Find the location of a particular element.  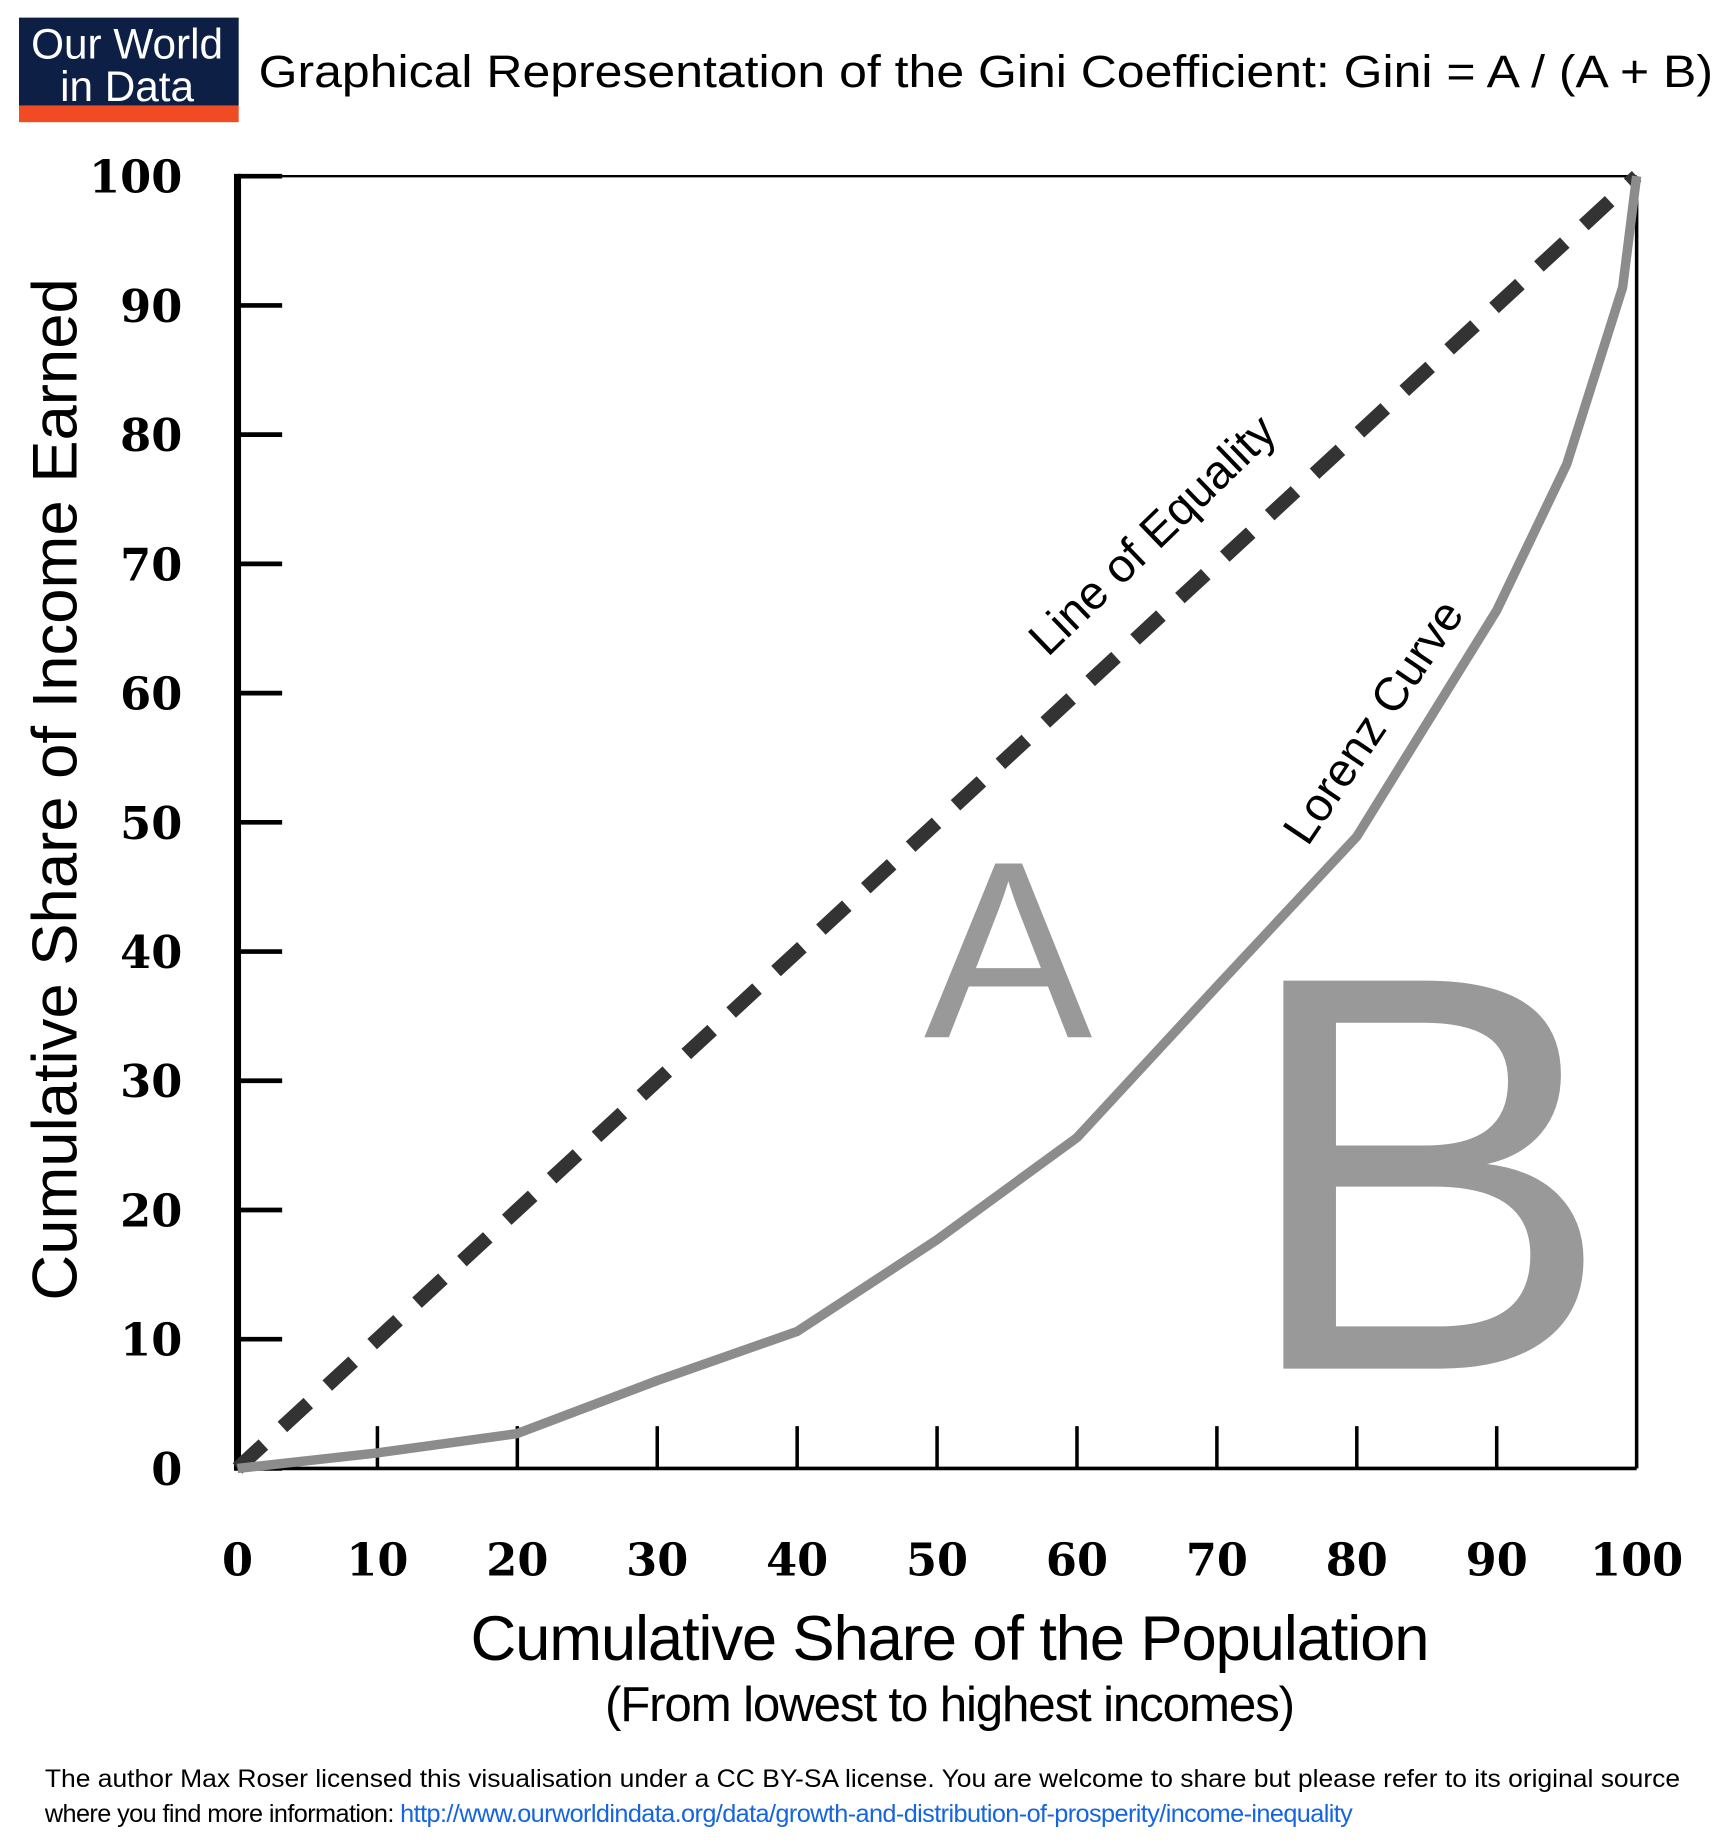

y-tick-label: 80 is located at coordinates (151, 435).